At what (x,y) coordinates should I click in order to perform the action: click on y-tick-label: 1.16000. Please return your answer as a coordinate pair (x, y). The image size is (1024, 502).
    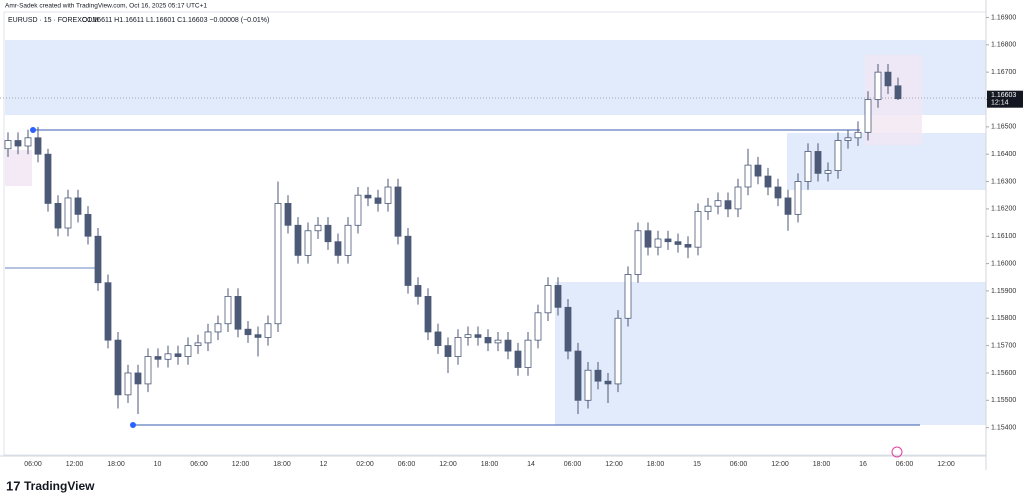
    Looking at the image, I should click on (1003, 263).